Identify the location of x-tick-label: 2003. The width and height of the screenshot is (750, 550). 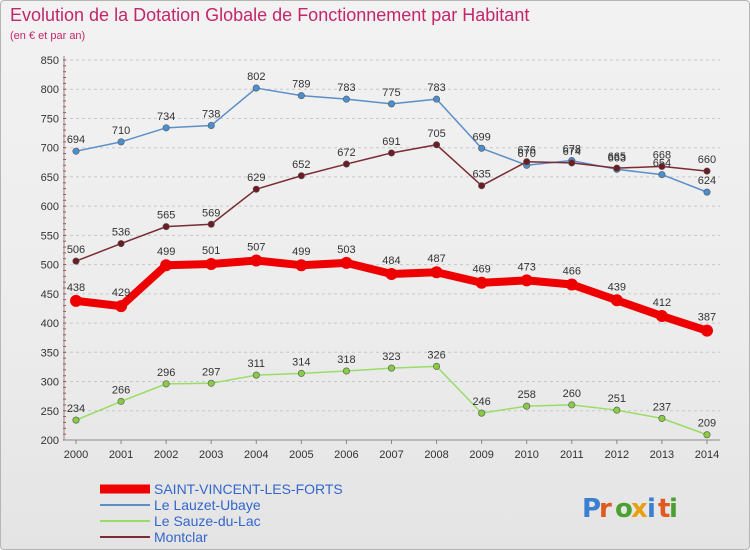
(211, 455).